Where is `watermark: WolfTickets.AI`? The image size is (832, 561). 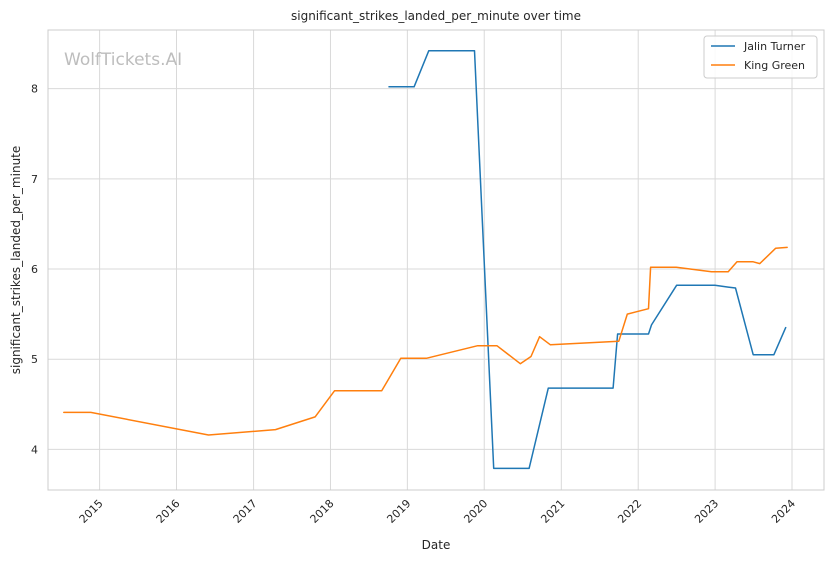
watermark: WolfTickets.AI is located at coordinates (123, 60).